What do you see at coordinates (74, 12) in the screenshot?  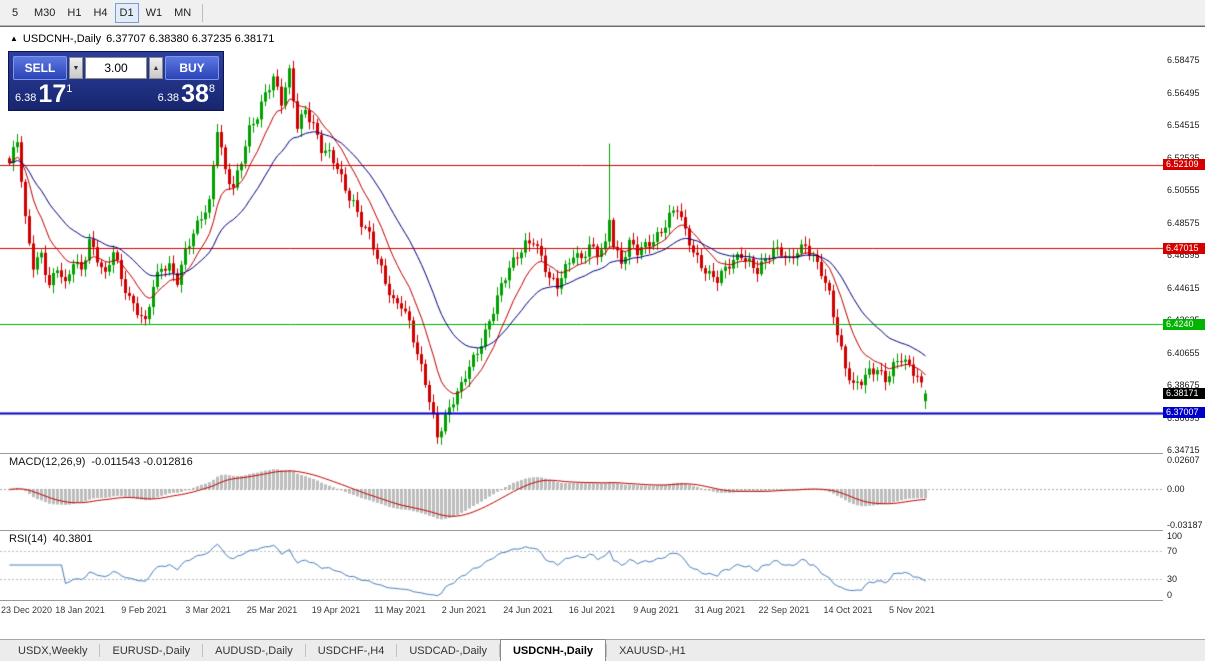 I see `timeframe-button-h1: H1` at bounding box center [74, 12].